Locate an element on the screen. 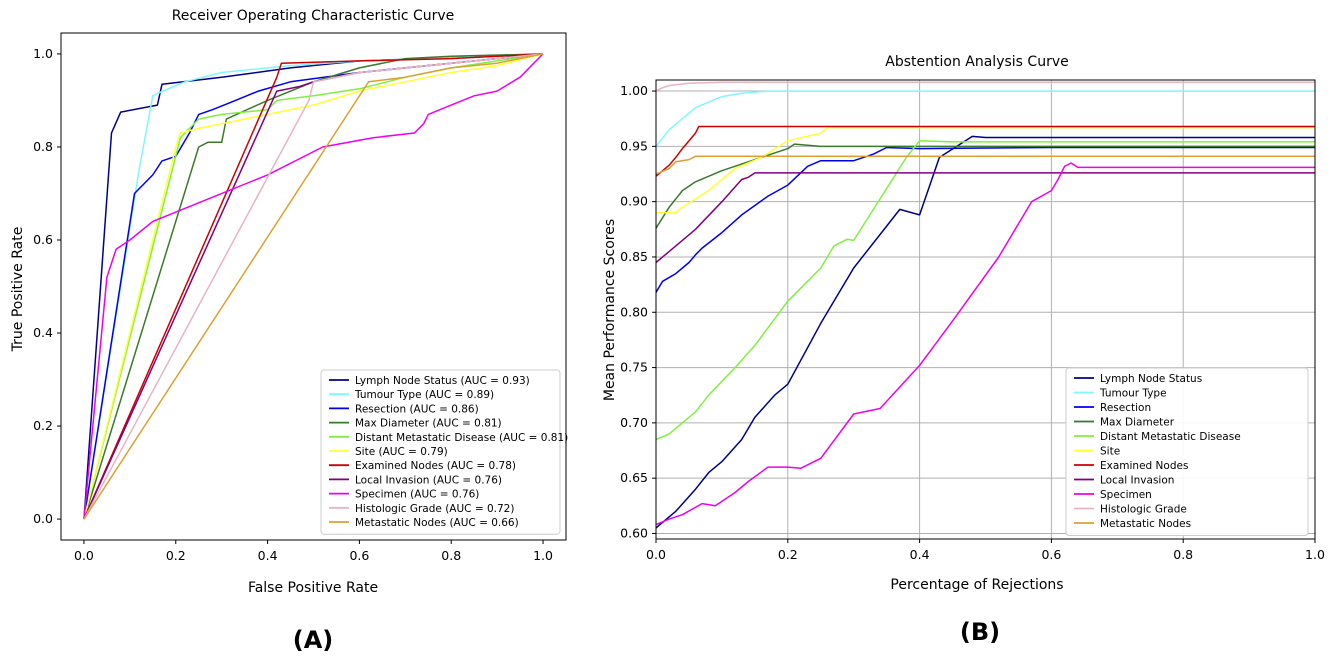 This screenshot has height=656, width=1337. roc-xlabel: False Positive Rate is located at coordinates (313, 588).